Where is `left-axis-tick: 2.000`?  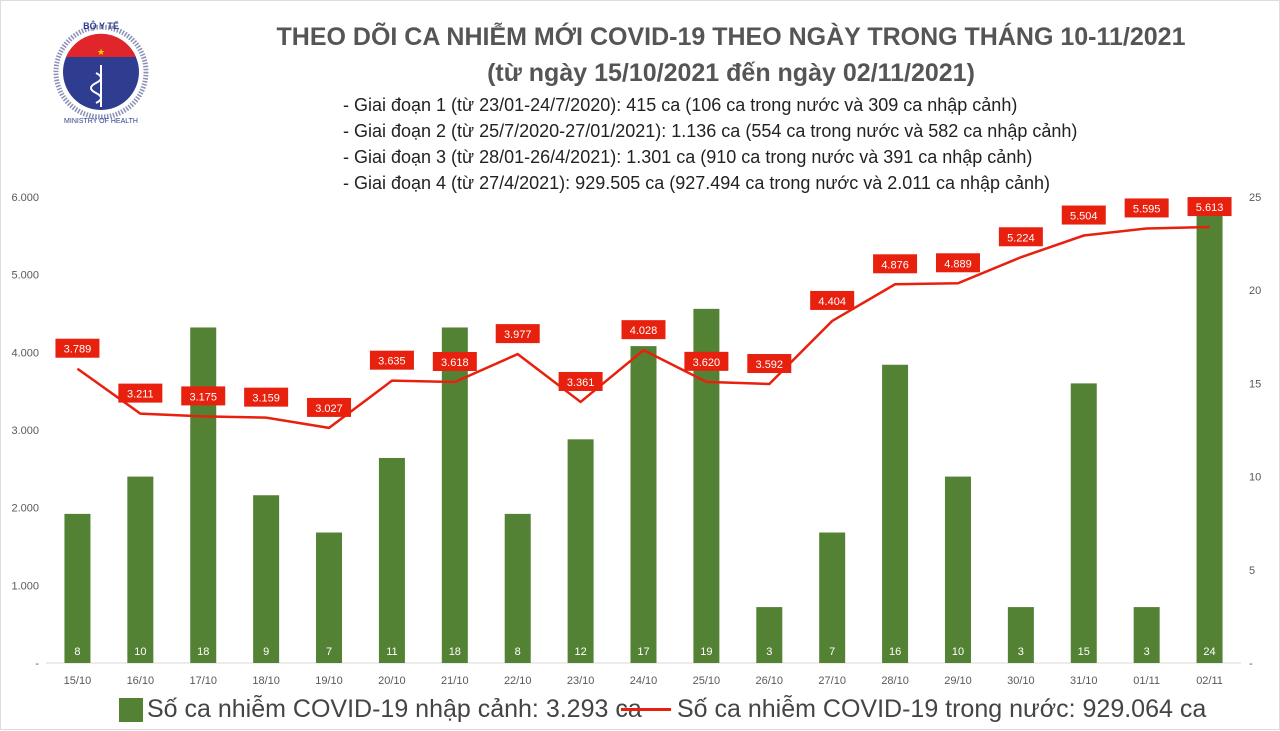 left-axis-tick: 2.000 is located at coordinates (25, 509).